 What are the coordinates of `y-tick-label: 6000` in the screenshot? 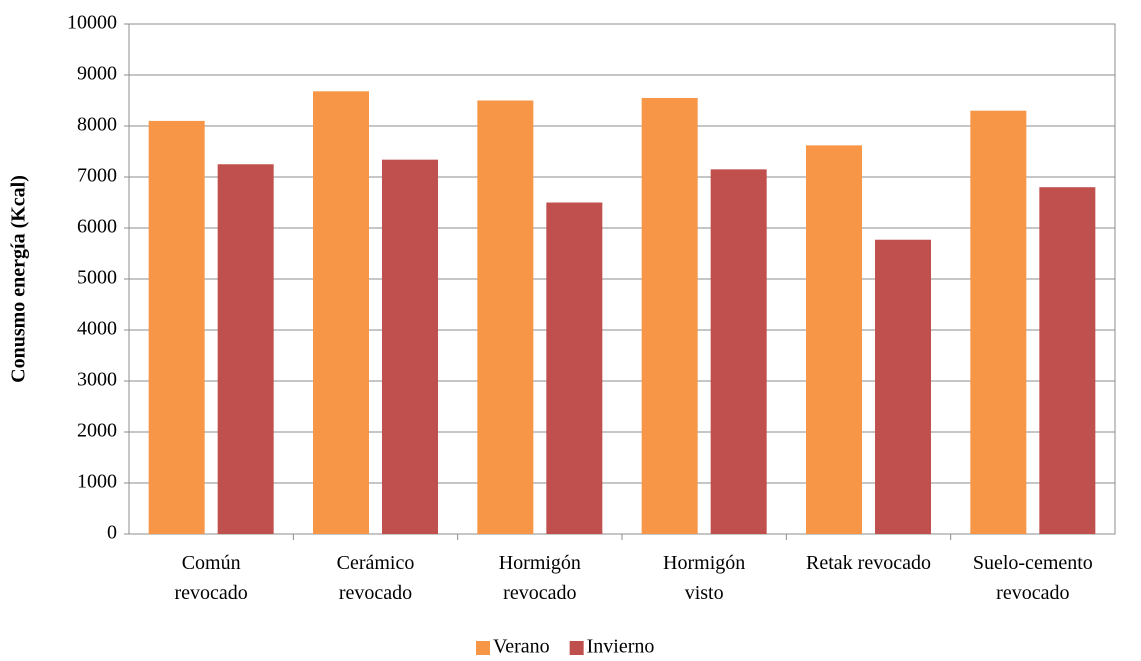 It's located at (97, 227).